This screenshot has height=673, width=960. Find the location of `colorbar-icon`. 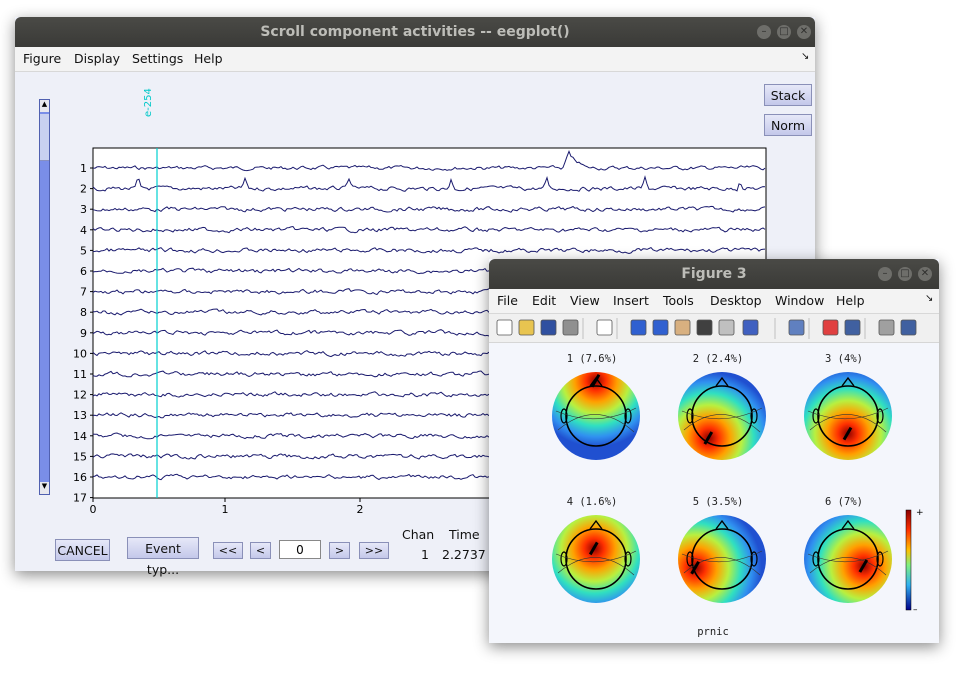

colorbar-icon is located at coordinates (830, 327).